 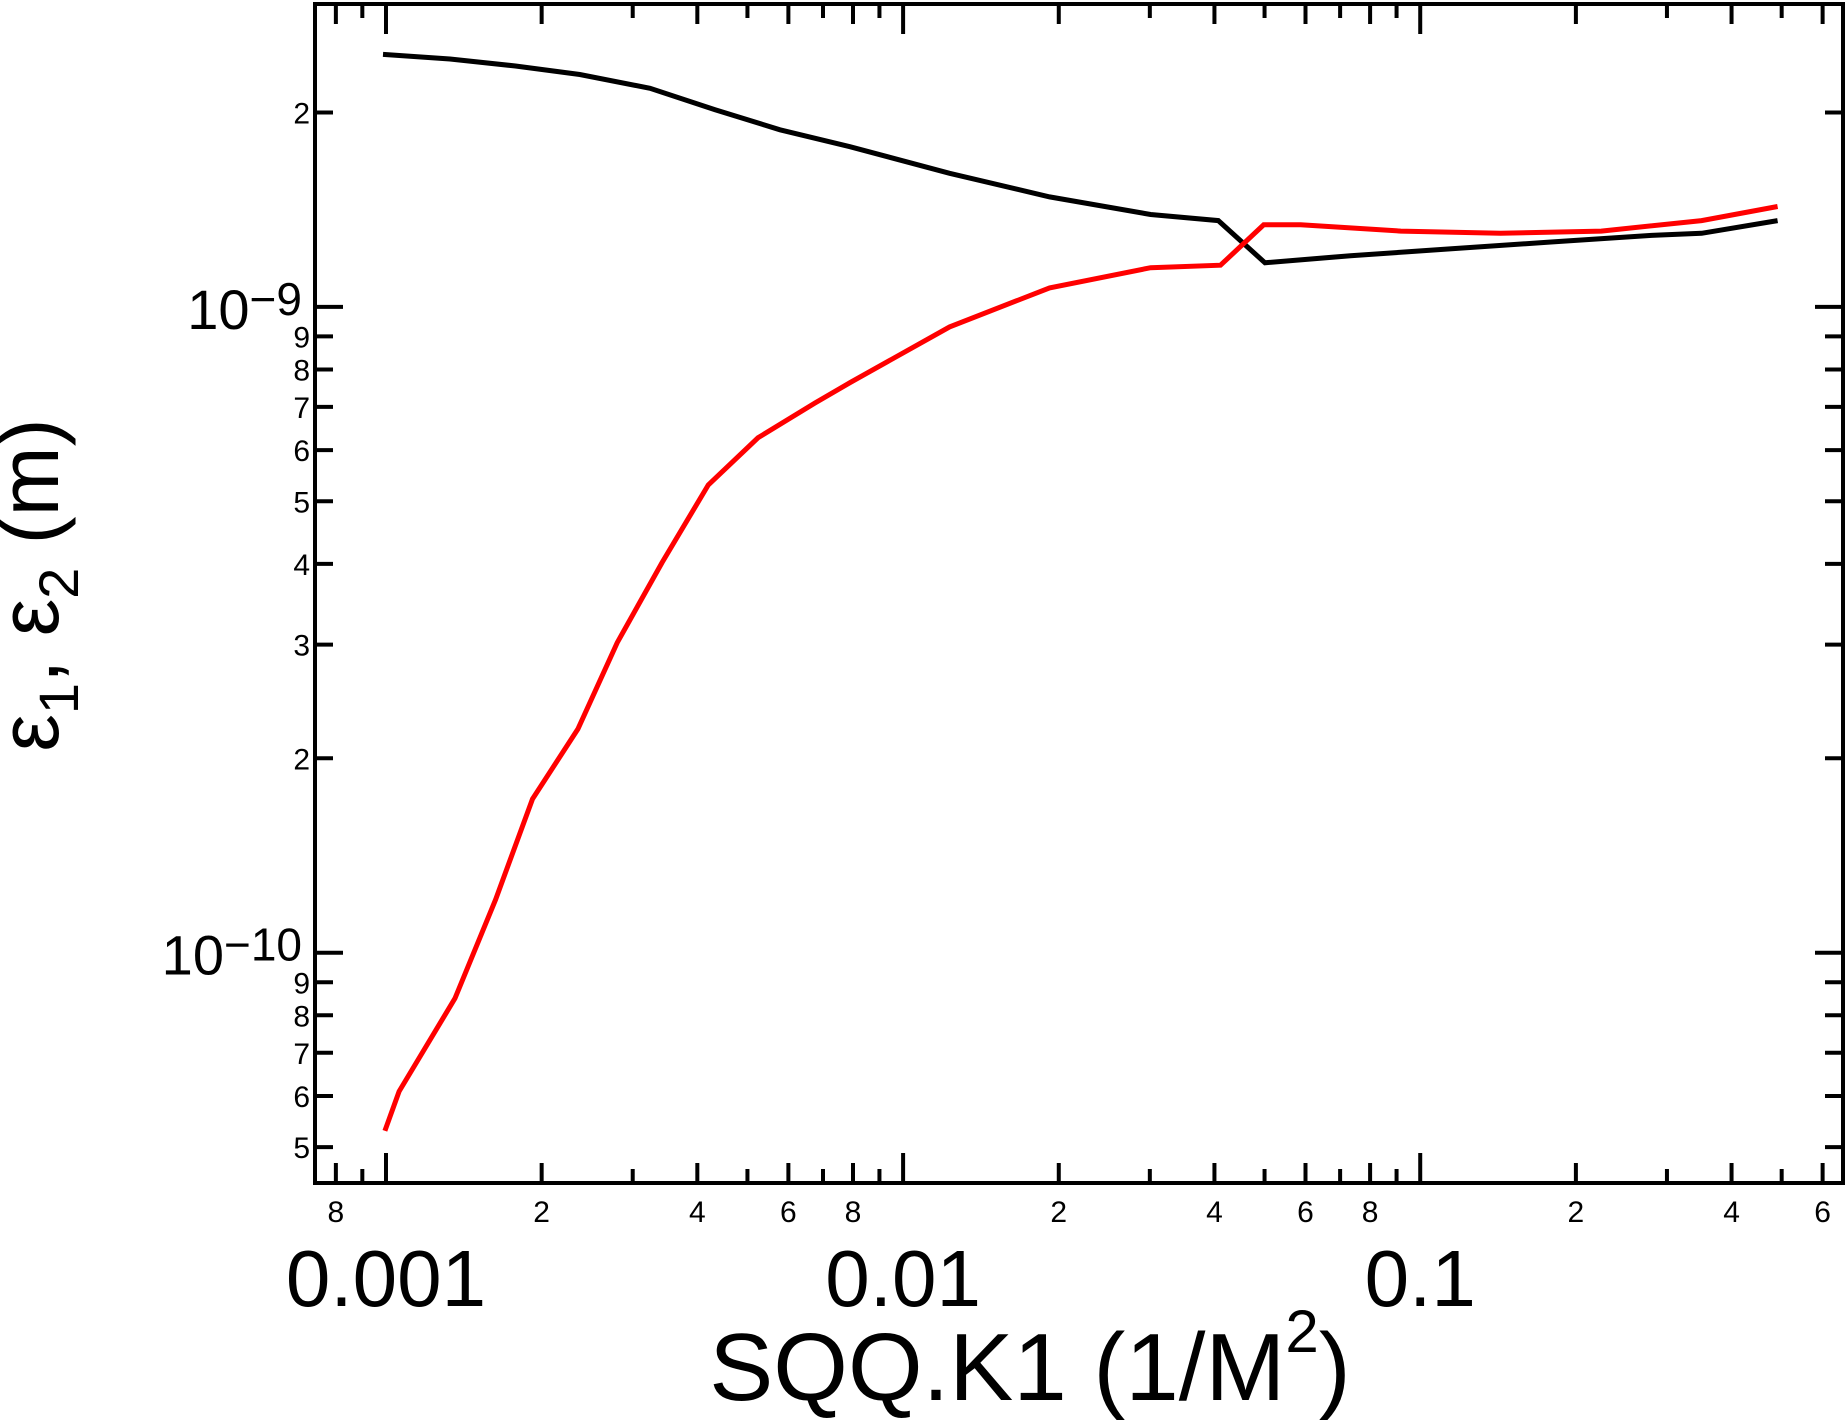 I want to click on x-decade-label: 0.1, so click(x=1420, y=1278).